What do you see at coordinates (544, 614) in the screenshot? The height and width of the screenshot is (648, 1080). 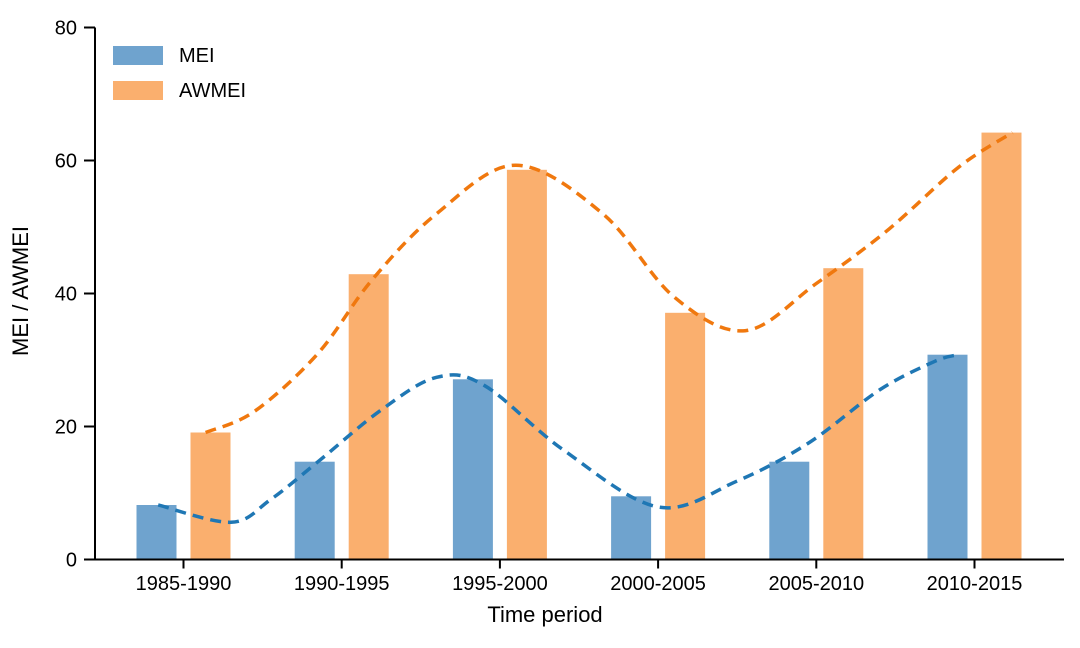 I see `x-axis-label: Time period` at bounding box center [544, 614].